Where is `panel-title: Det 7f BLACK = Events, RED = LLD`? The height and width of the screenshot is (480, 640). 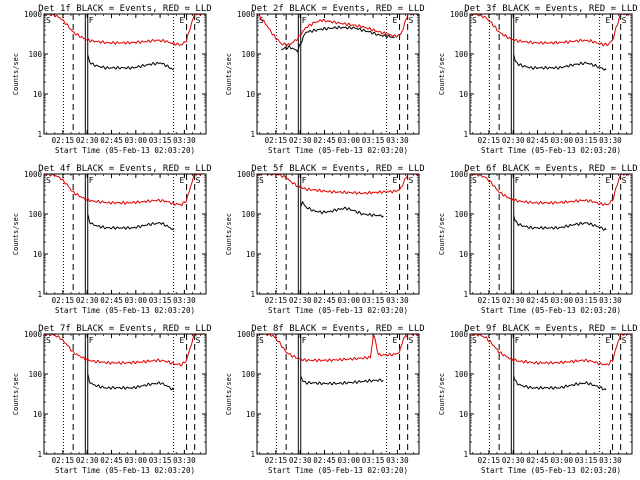 panel-title: Det 7f BLACK = Events, RED = LLD is located at coordinates (124, 329).